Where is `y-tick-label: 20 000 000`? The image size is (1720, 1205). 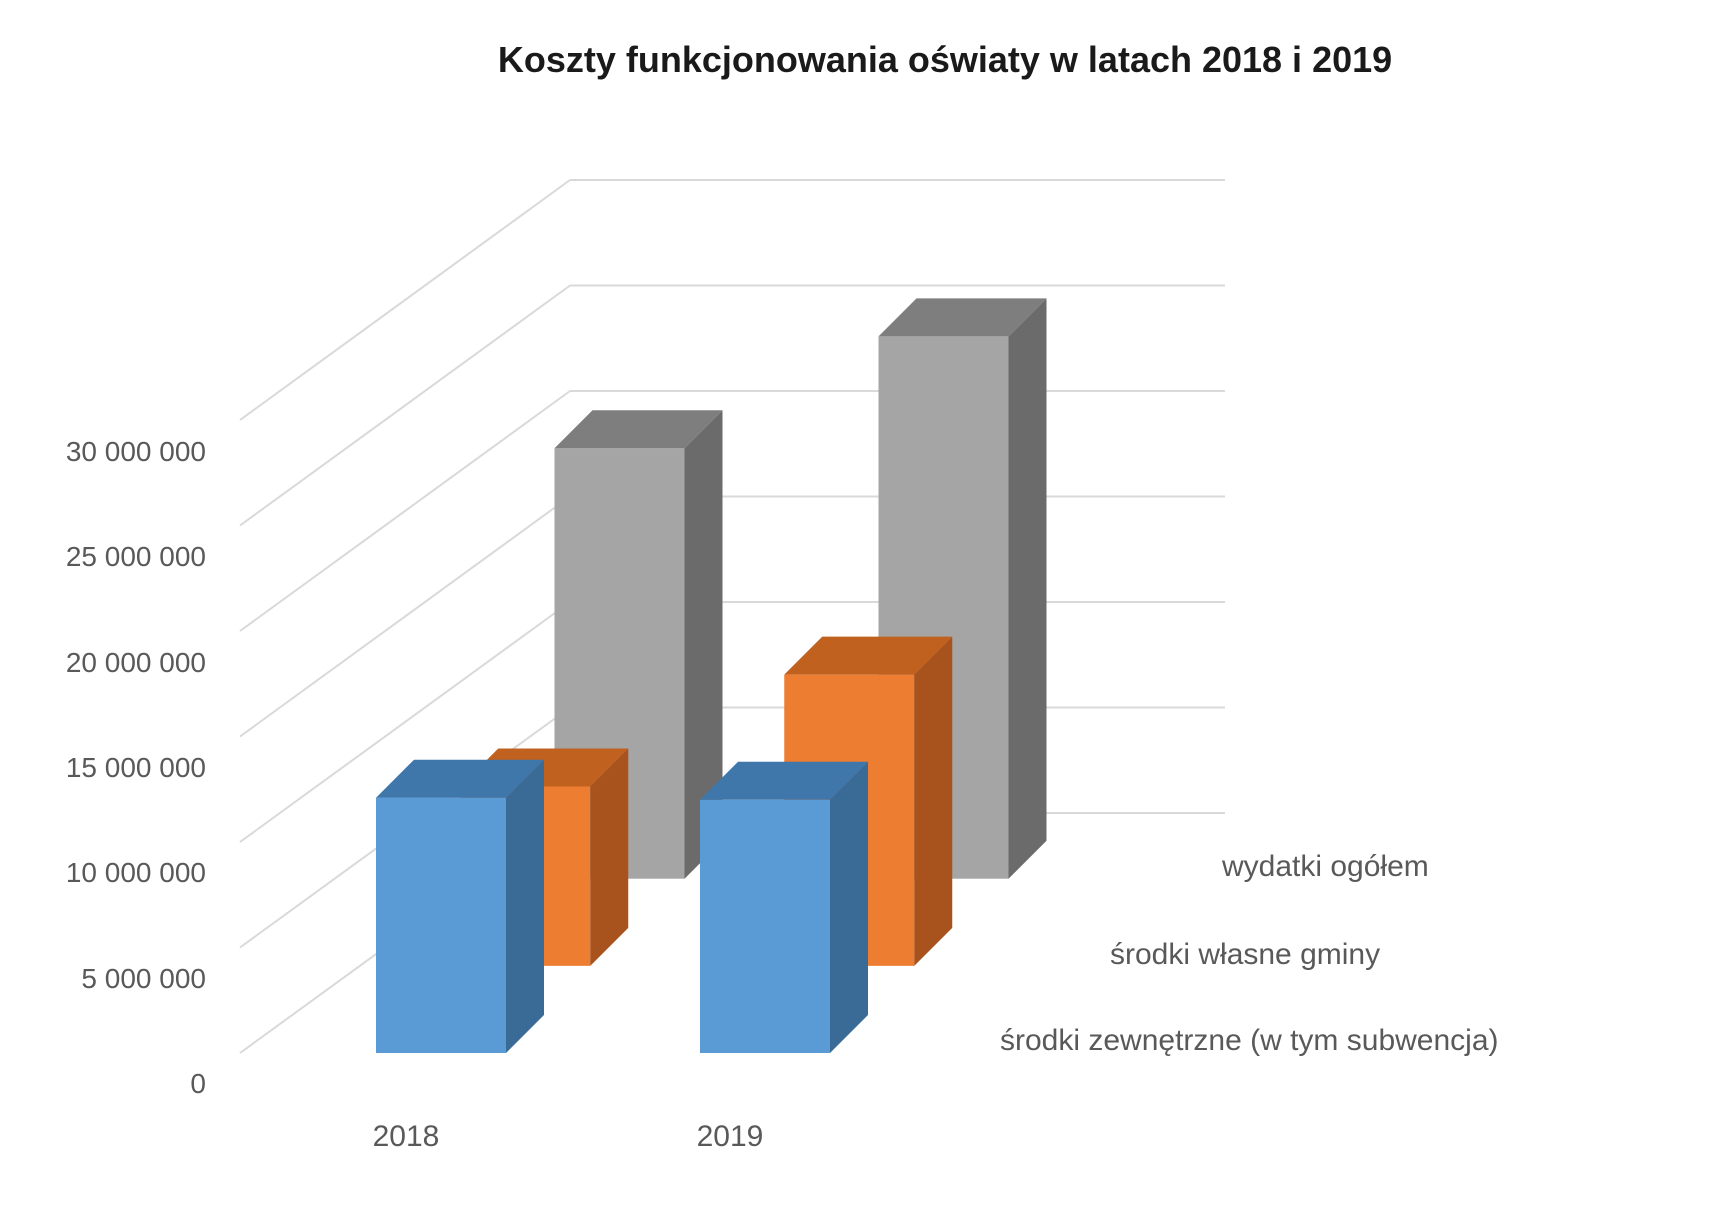
y-tick-label: 20 000 000 is located at coordinates (136, 662).